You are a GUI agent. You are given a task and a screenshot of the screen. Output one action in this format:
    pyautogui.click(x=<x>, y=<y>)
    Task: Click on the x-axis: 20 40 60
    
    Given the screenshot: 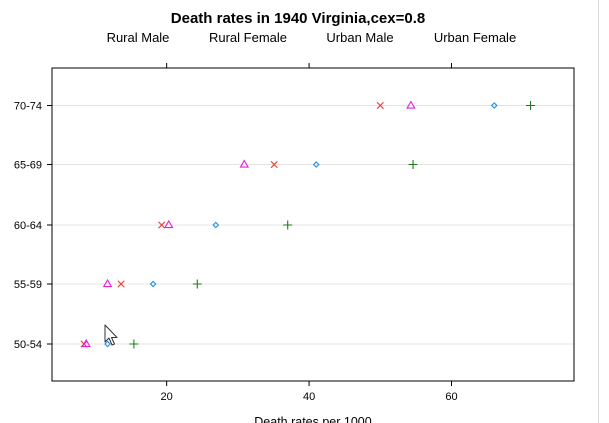 What is the action you would take?
    pyautogui.click(x=309, y=392)
    